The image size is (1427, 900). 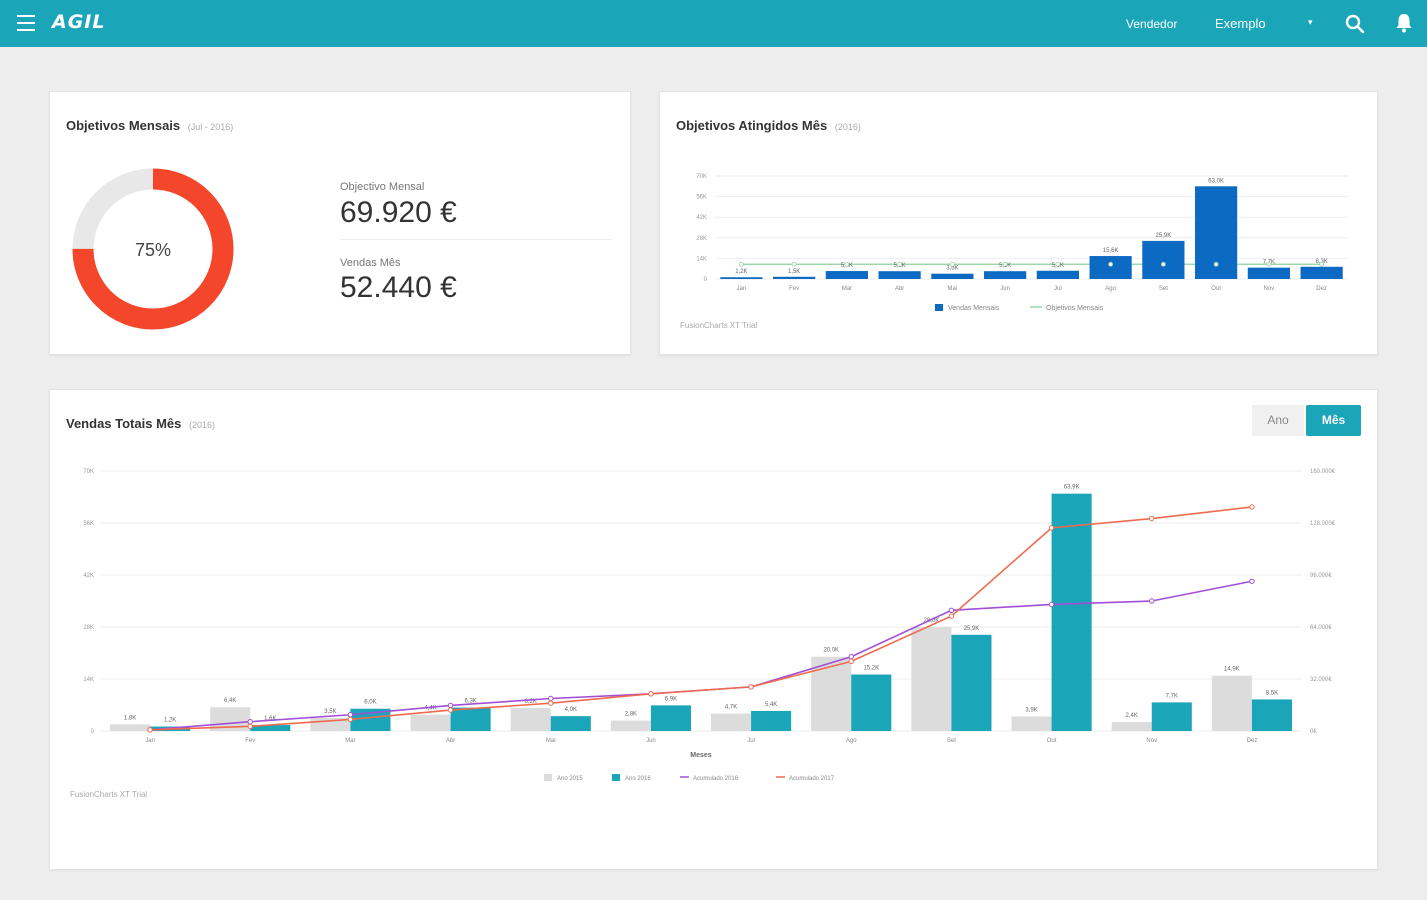 What do you see at coordinates (731, 708) in the screenshot?
I see `data-label-2015: 4,7K` at bounding box center [731, 708].